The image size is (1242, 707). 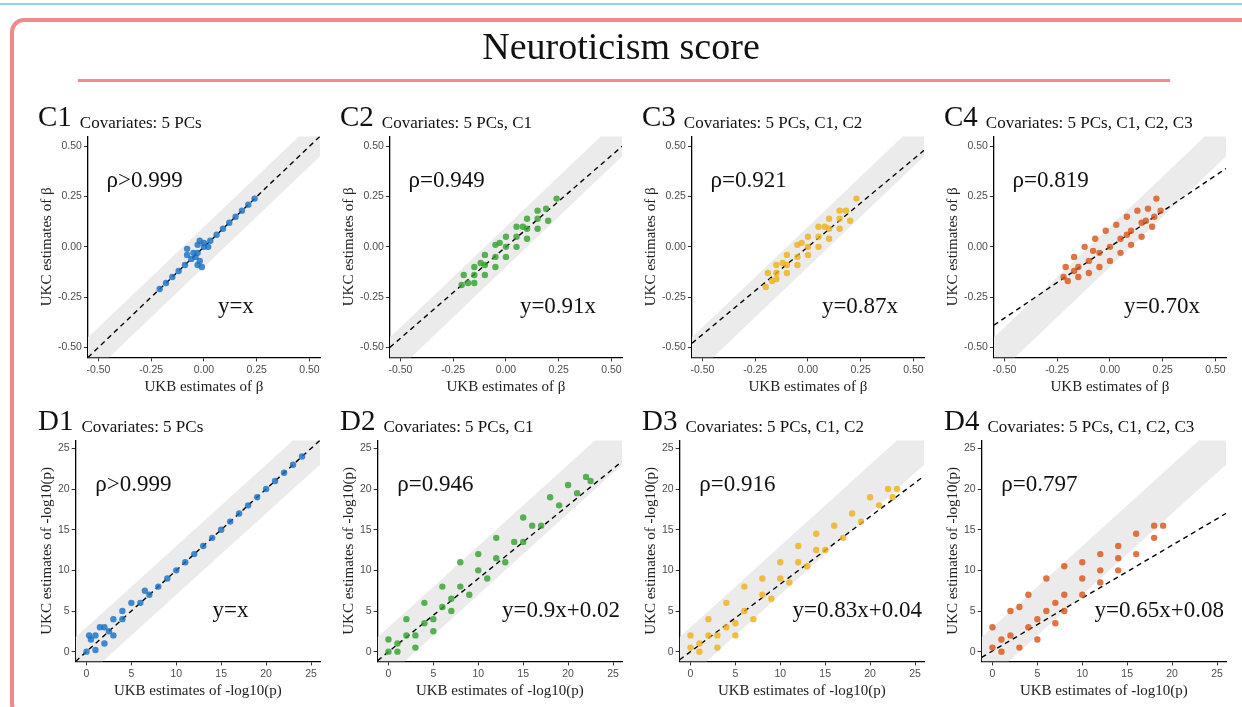 I want to click on chart-title: C1, so click(x=55, y=116).